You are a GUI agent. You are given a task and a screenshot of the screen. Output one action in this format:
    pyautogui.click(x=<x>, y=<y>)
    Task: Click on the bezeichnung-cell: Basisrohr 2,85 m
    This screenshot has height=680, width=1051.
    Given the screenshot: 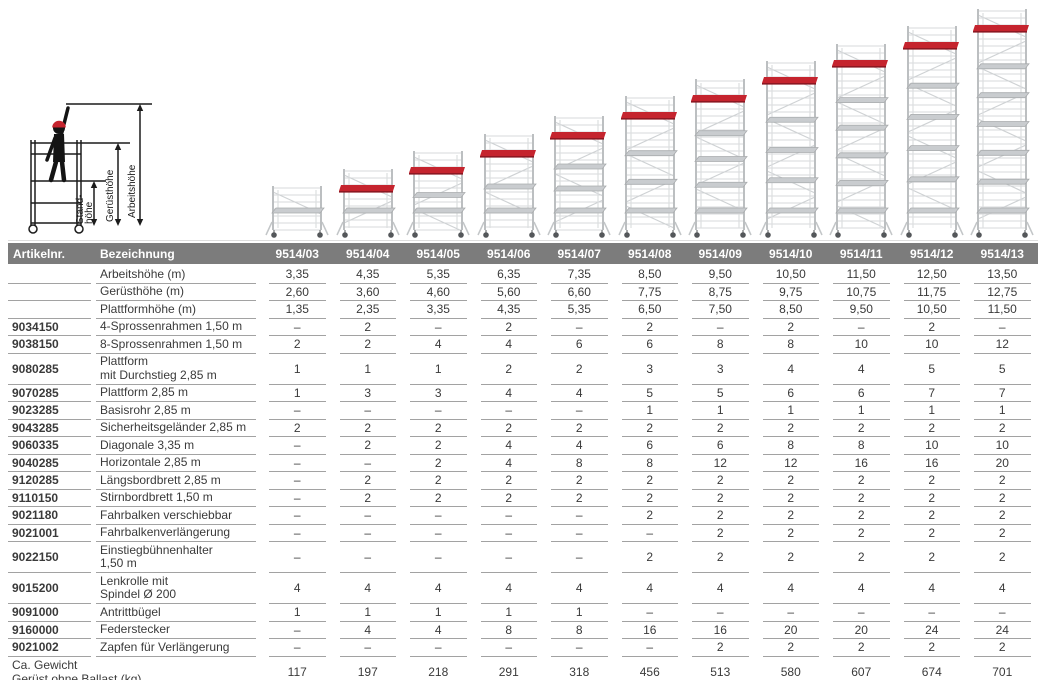 What is the action you would take?
    pyautogui.click(x=176, y=411)
    